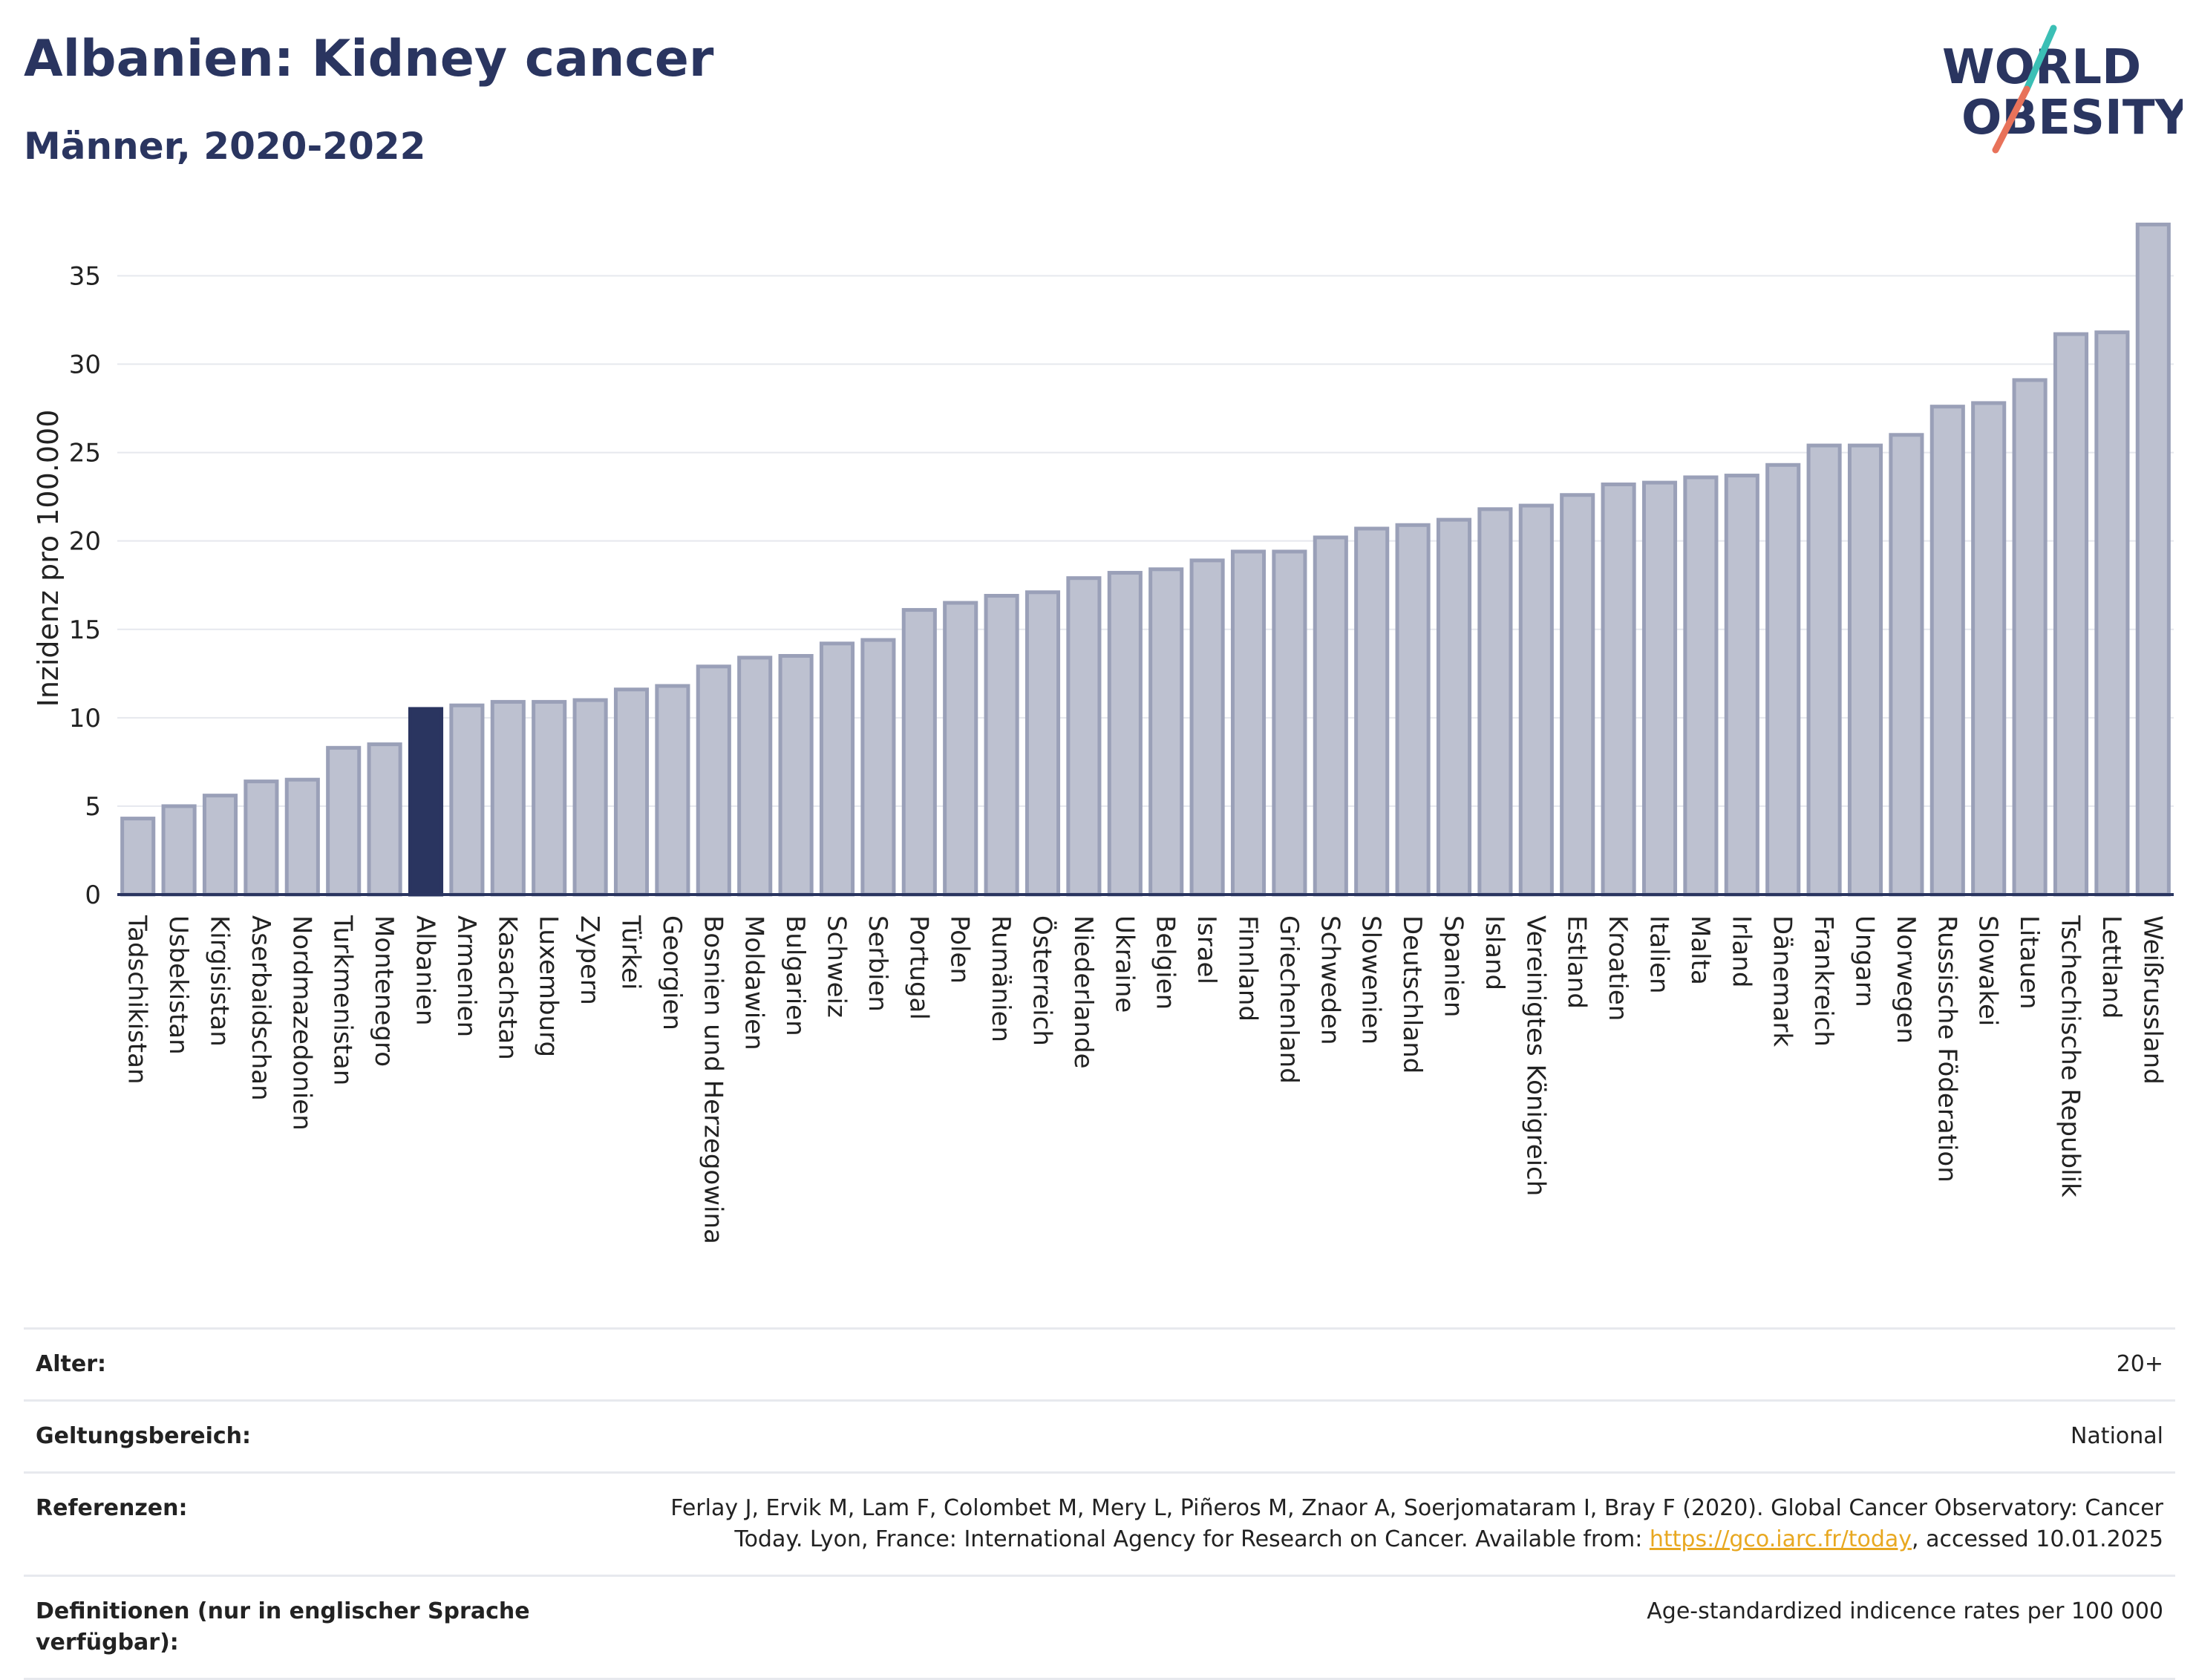 The image size is (2196, 1680). Describe the element at coordinates (144, 1436) in the screenshot. I see `meta-label-scope: Geltungsbereich:` at that location.